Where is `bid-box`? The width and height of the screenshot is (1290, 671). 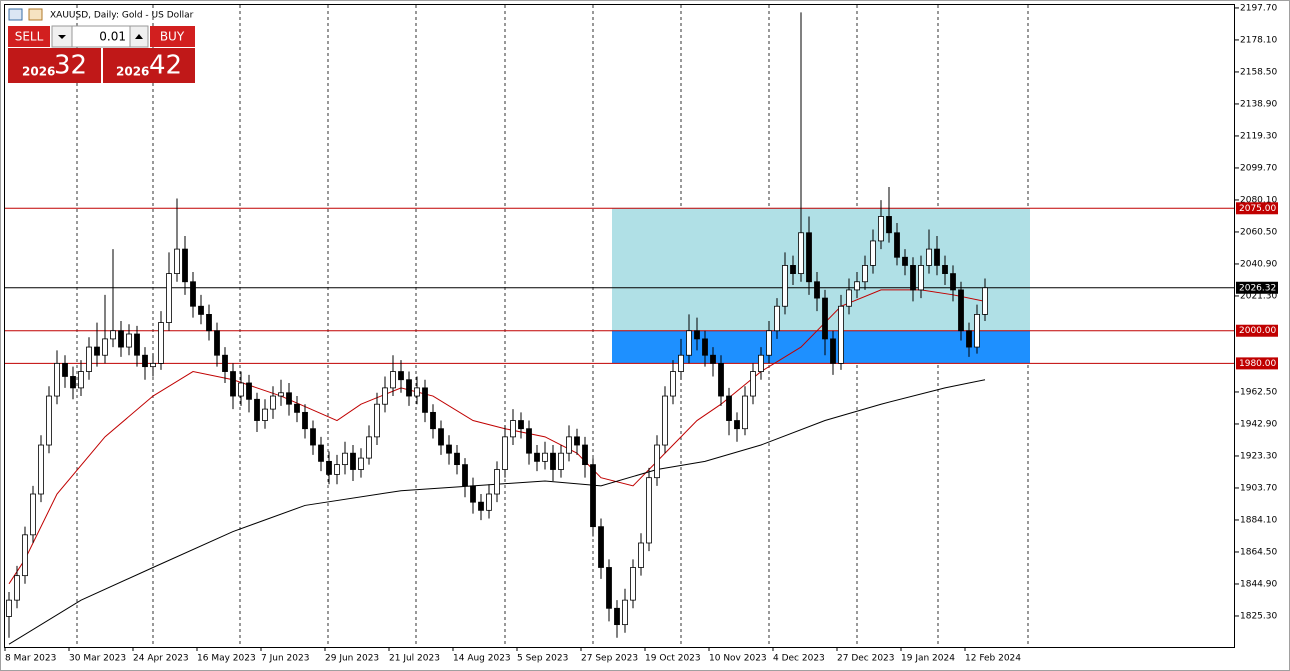 bid-box is located at coordinates (54, 65).